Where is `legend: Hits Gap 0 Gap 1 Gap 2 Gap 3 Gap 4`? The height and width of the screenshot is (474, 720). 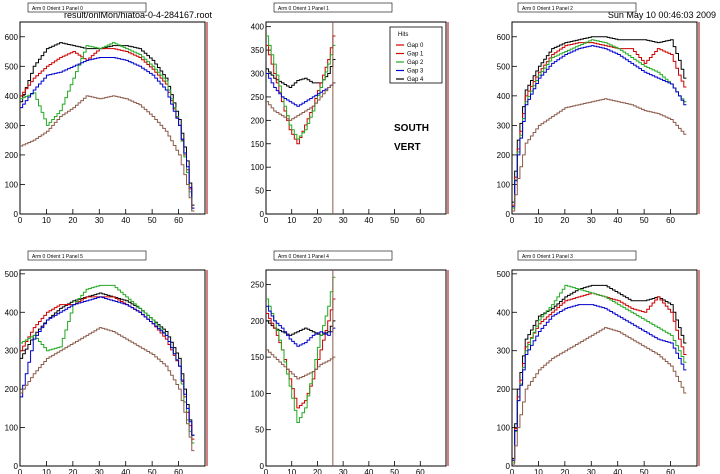
legend: Hits Gap 0 Gap 1 Gap 2 Gap 3 Gap 4 is located at coordinates (416, 55).